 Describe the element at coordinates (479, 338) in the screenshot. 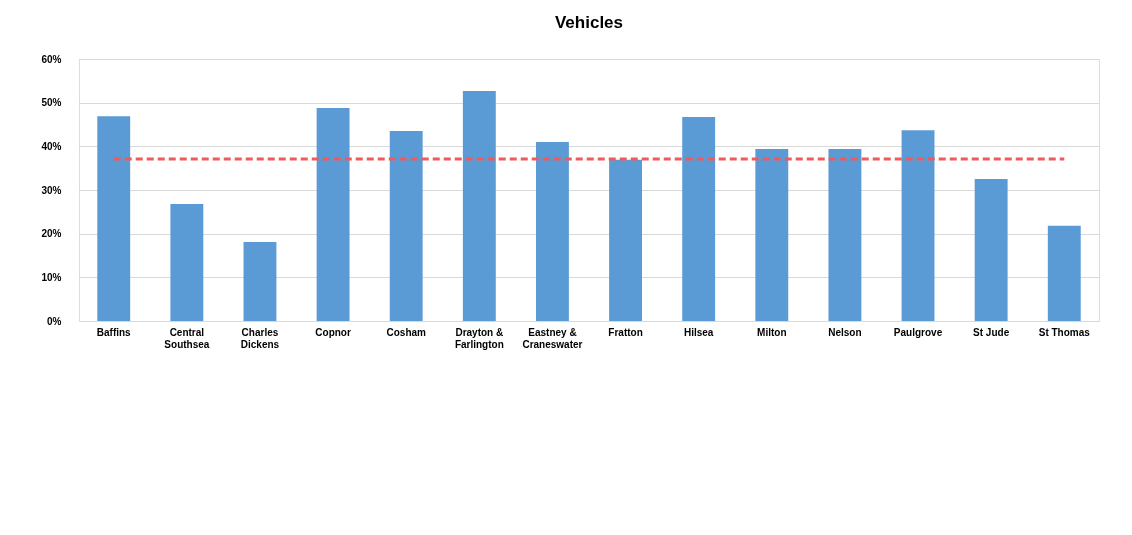

I see `x-tick-label: Drayton & Farlington` at that location.